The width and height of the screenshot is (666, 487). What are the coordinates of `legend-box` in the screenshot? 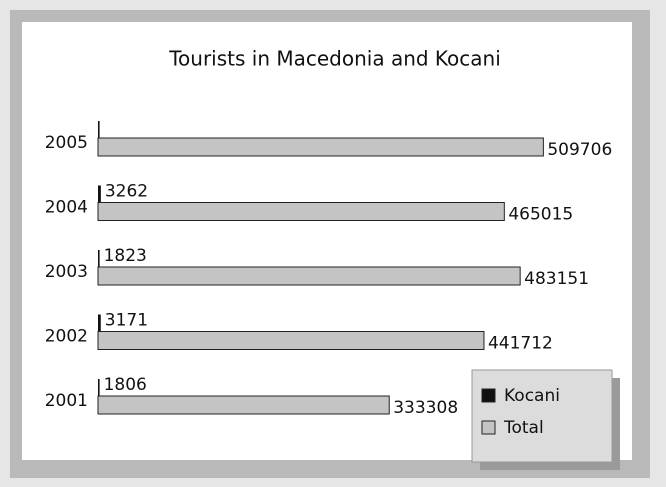 It's located at (542, 416).